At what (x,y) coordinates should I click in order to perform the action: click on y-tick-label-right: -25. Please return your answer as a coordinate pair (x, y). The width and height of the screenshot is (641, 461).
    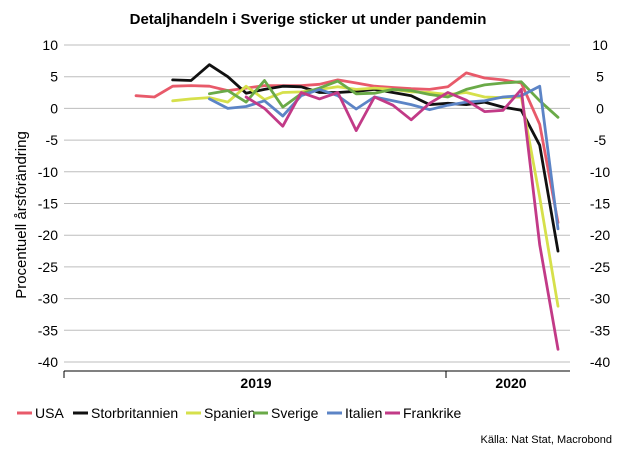
    Looking at the image, I should click on (600, 267).